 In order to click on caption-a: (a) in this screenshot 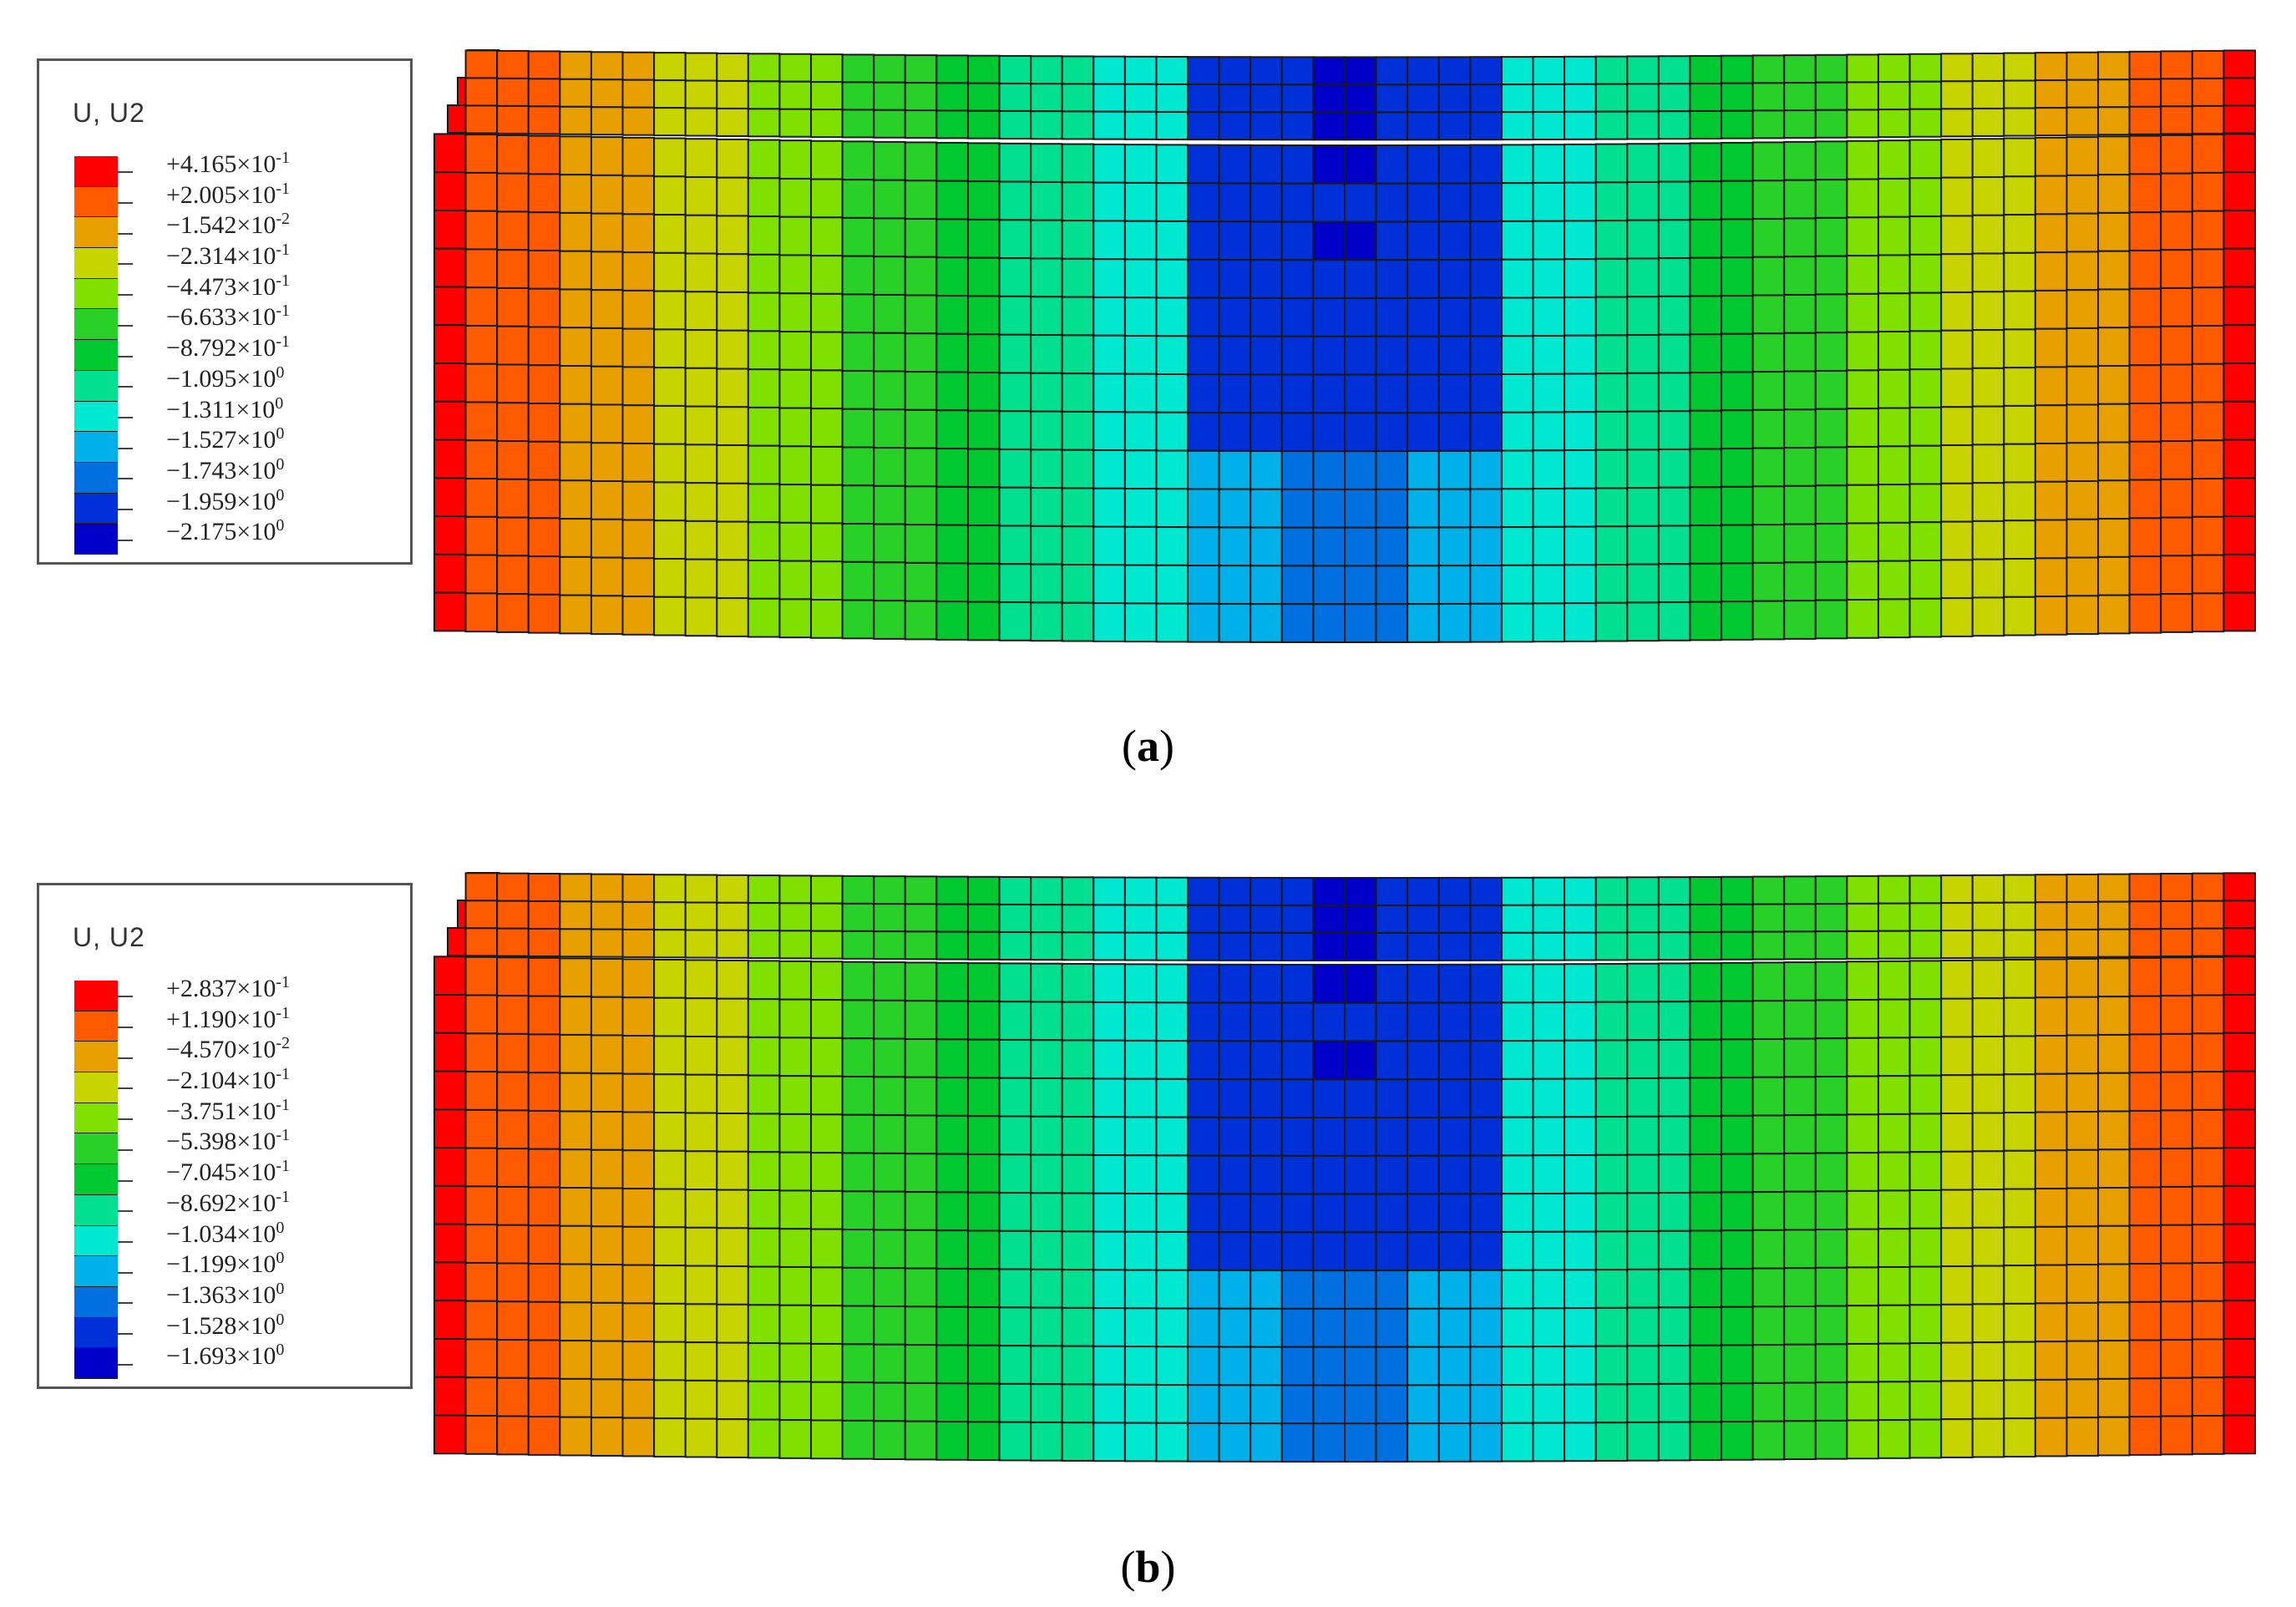, I will do `click(1148, 746)`.